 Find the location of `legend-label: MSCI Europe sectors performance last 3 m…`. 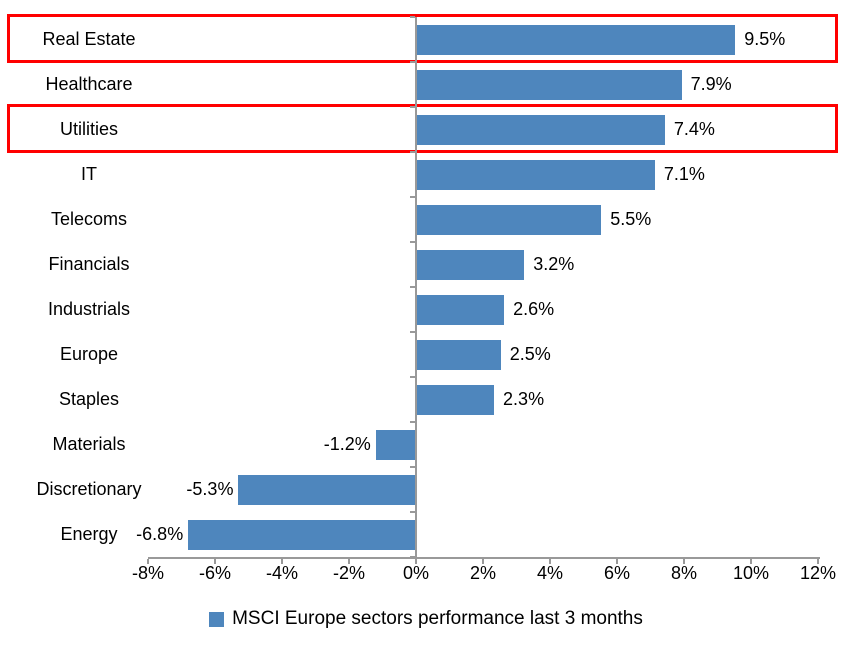

legend-label: MSCI Europe sectors performance last 3 m… is located at coordinates (437, 618).